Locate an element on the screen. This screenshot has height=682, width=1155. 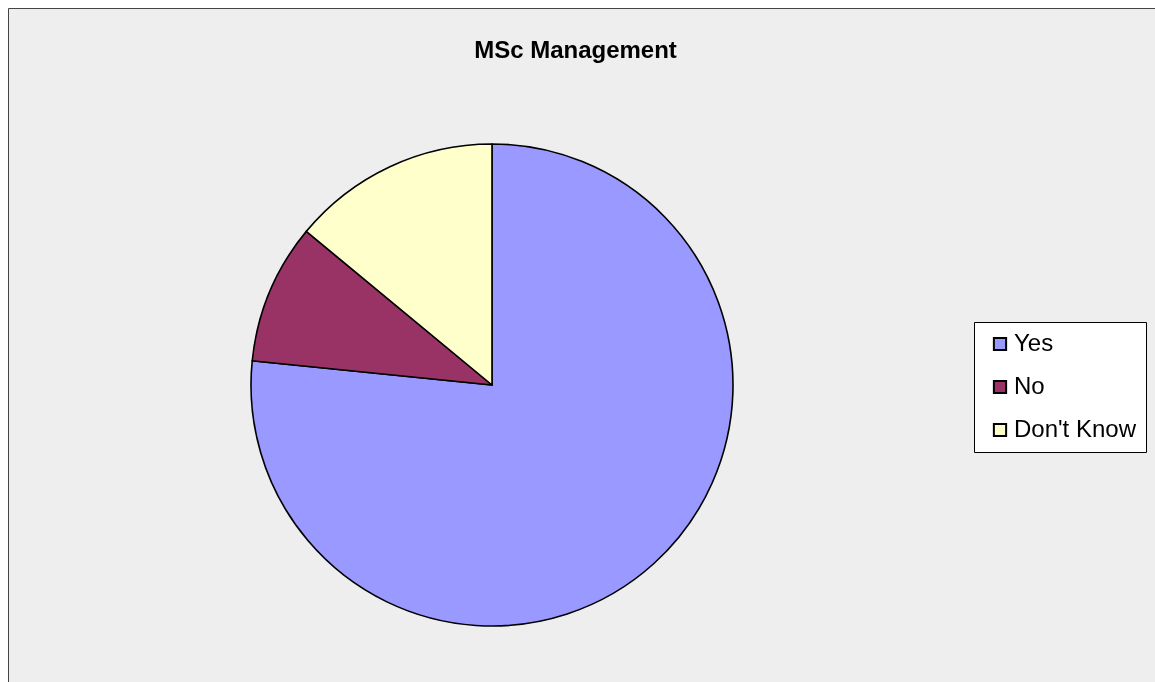
legend-label: Yes is located at coordinates (1034, 342).